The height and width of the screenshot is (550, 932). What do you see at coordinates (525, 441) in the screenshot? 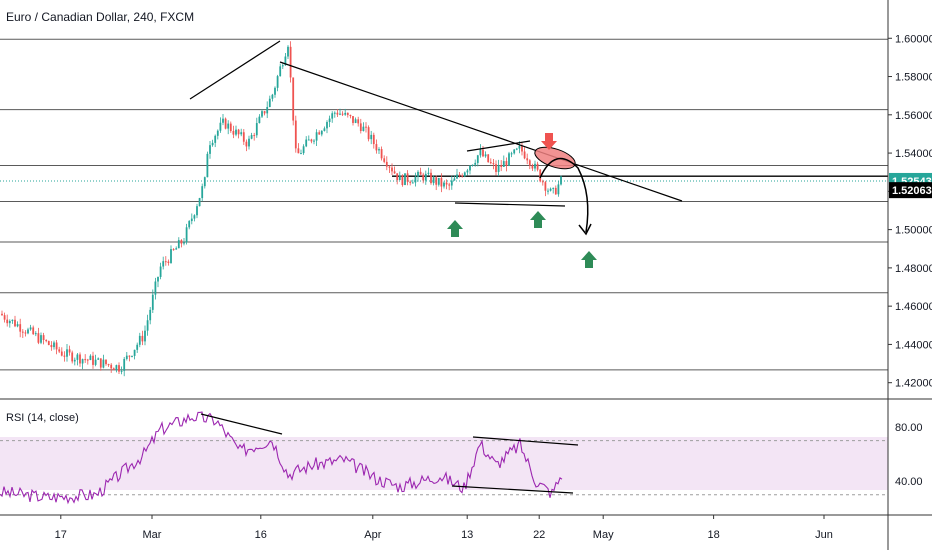
I see `rsi-trend-upper` at bounding box center [525, 441].